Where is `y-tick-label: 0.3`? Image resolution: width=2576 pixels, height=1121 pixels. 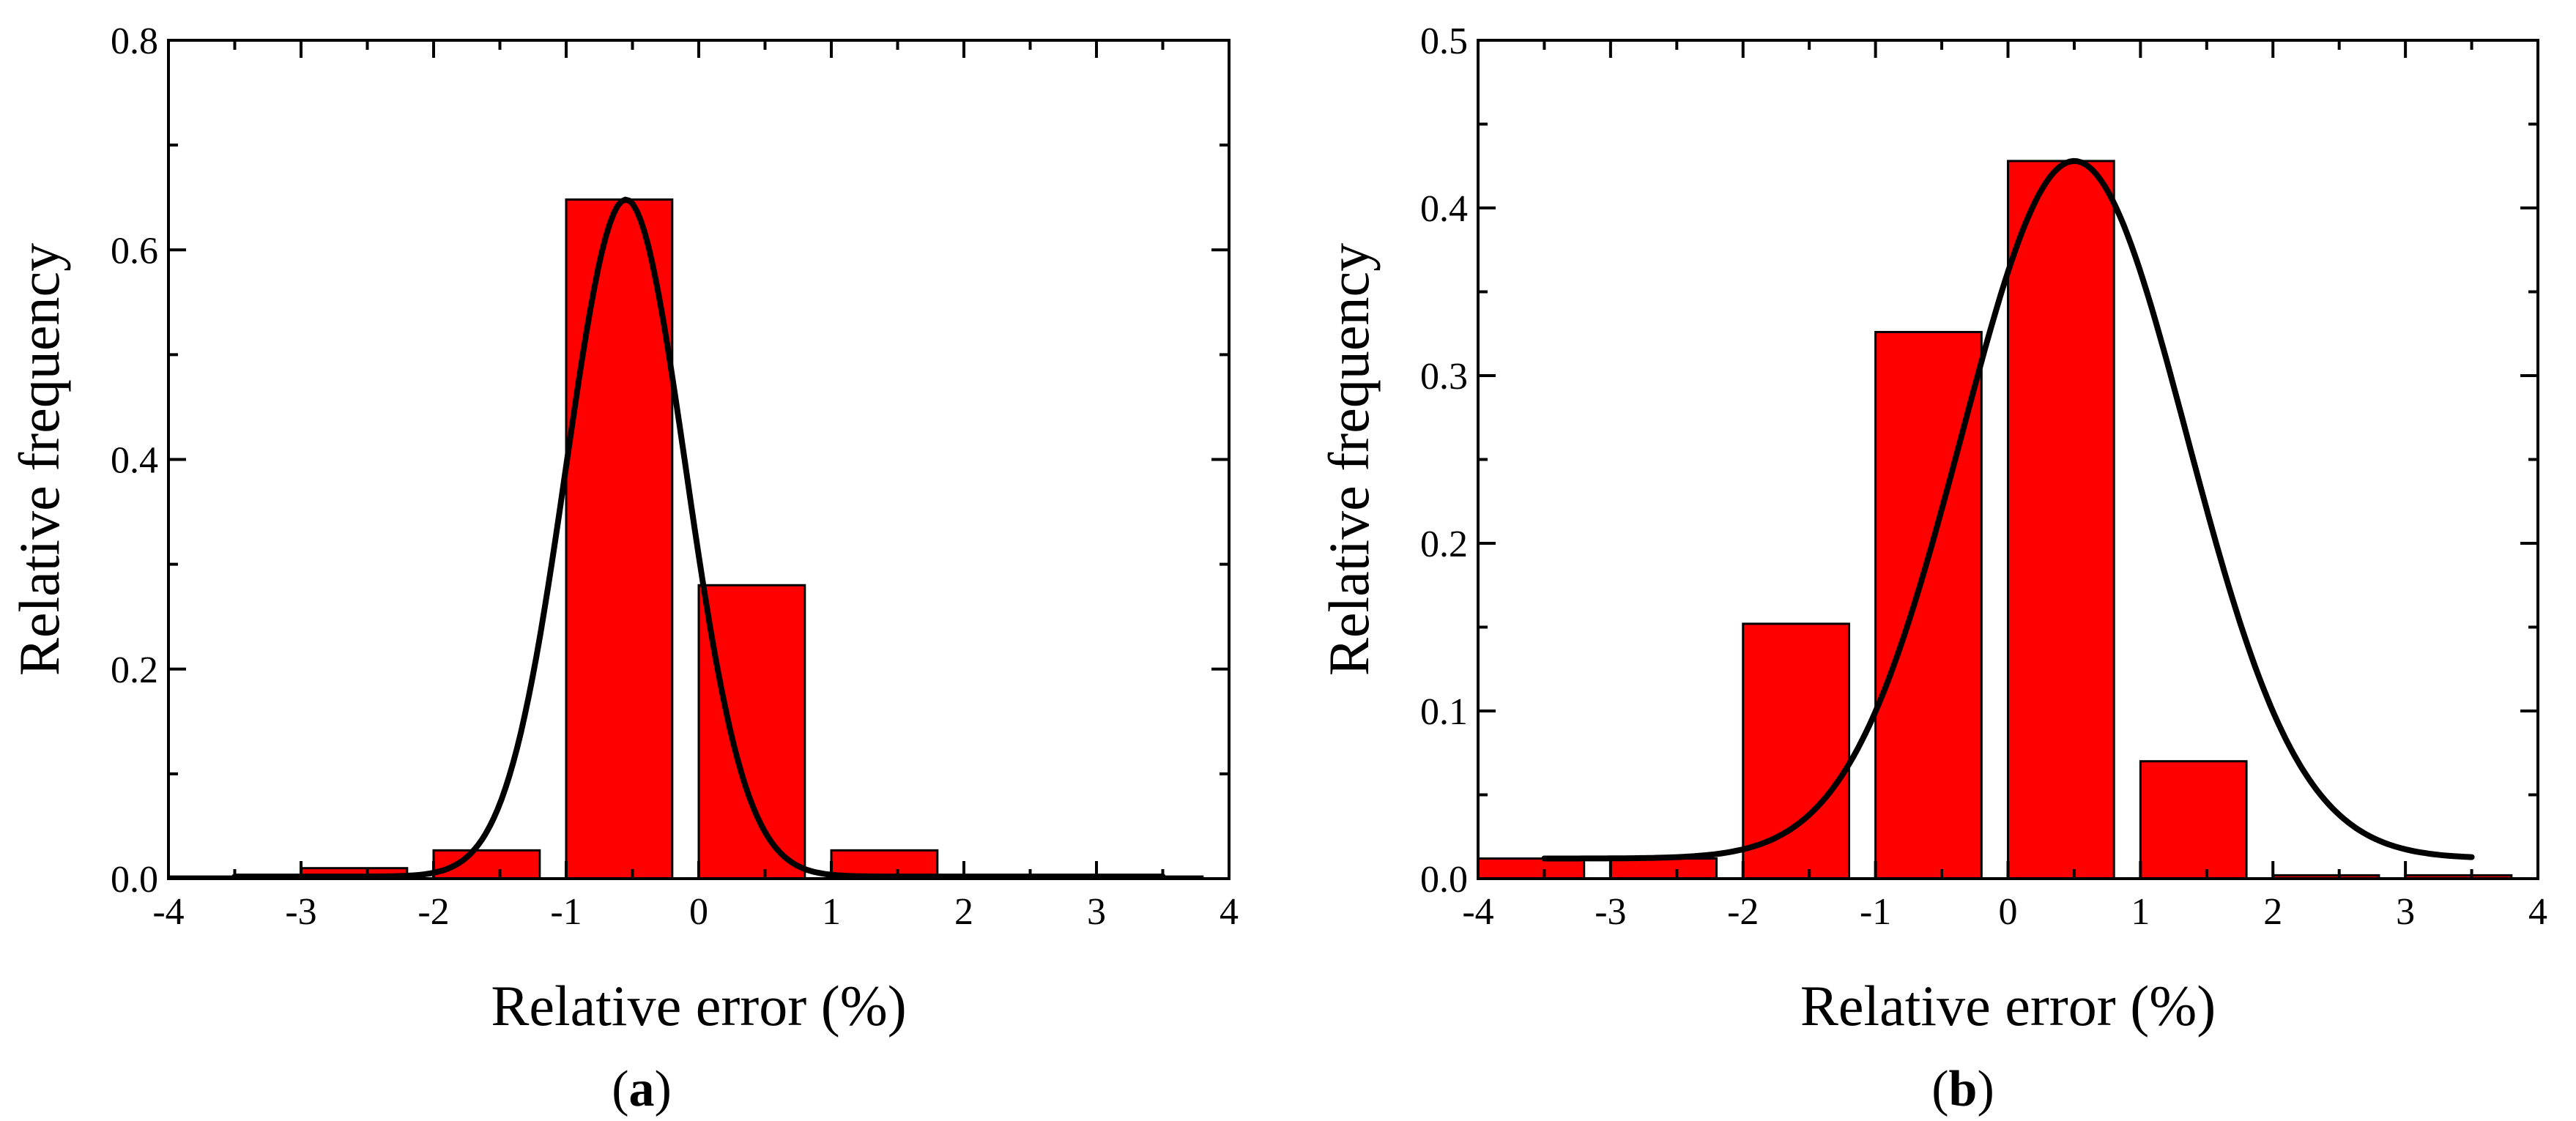
y-tick-label: 0.3 is located at coordinates (1444, 377).